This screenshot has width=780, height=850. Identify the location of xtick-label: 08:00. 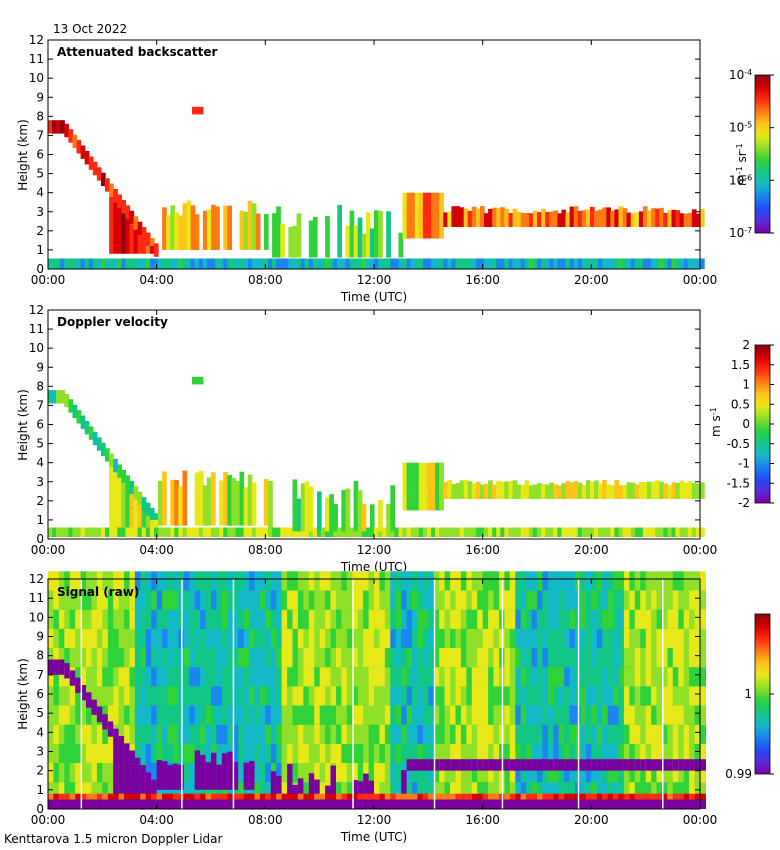
(265, 820).